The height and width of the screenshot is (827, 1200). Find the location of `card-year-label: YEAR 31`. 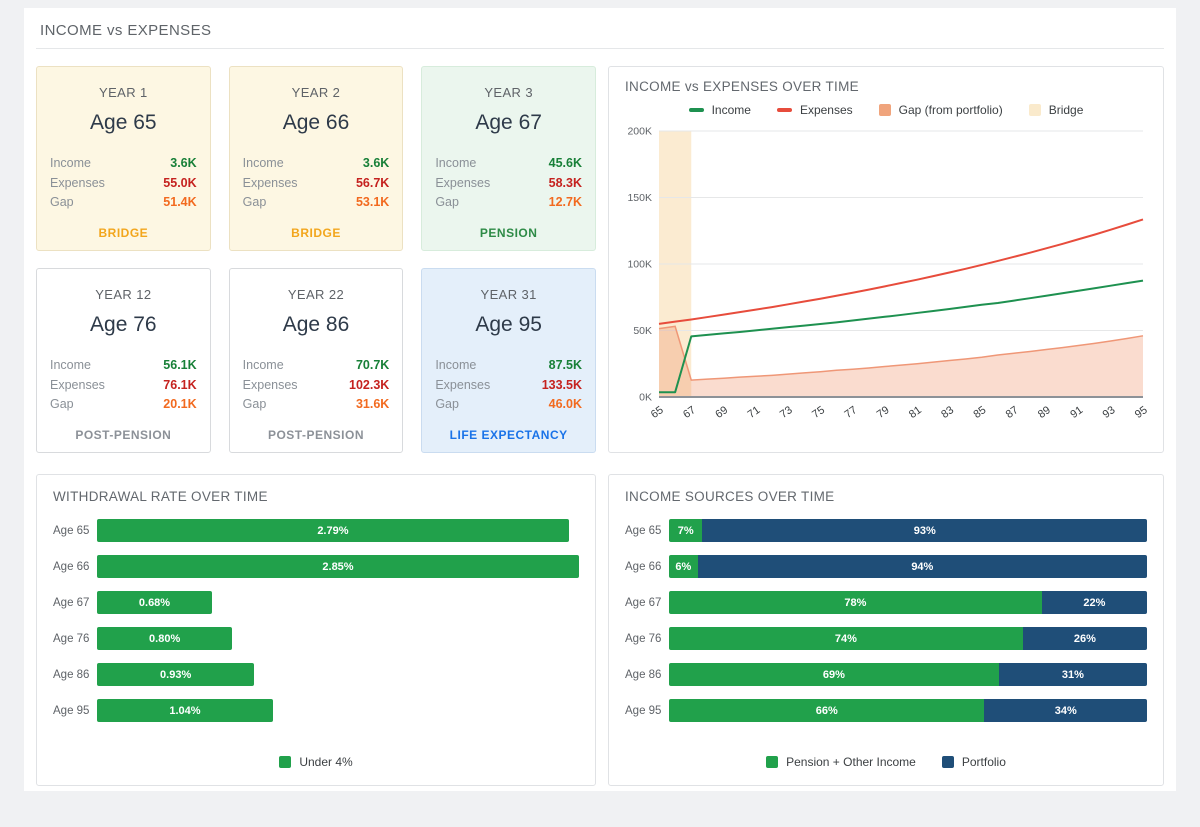

card-year-label: YEAR 31 is located at coordinates (508, 294).